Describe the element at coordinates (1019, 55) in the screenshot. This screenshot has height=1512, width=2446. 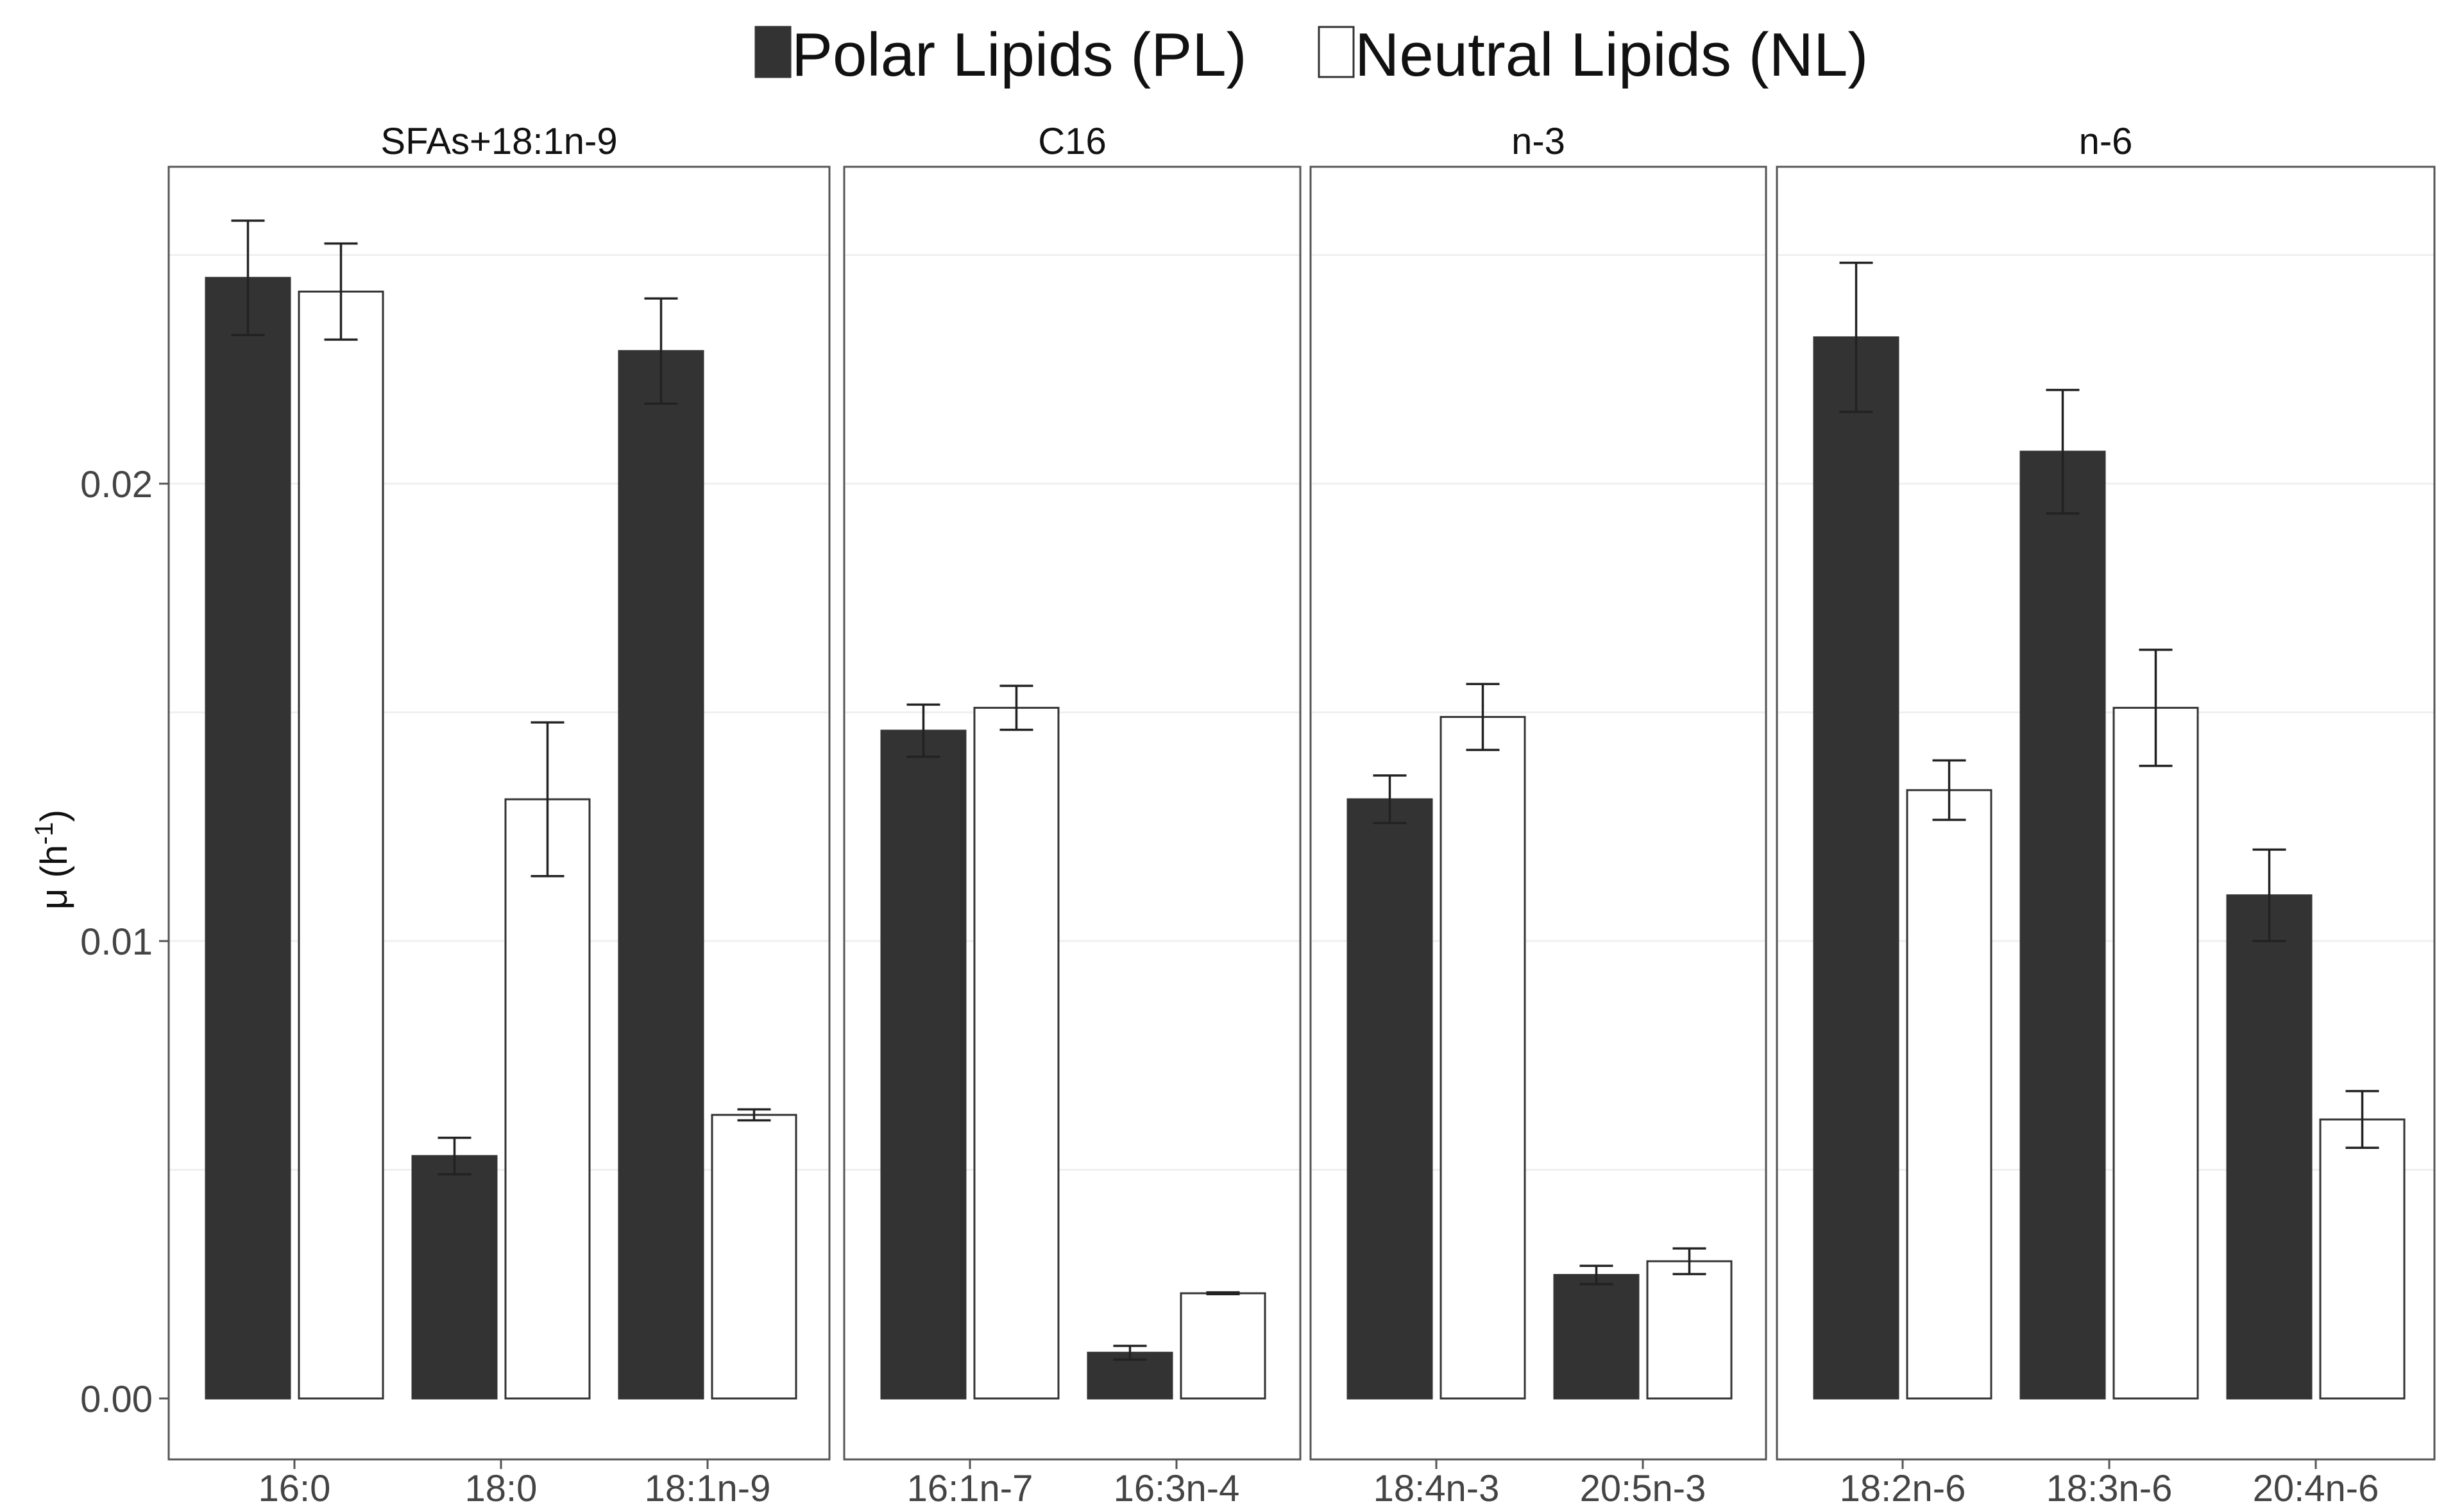
I see `legend-label-pl: Polar Lipids (PL)` at that location.